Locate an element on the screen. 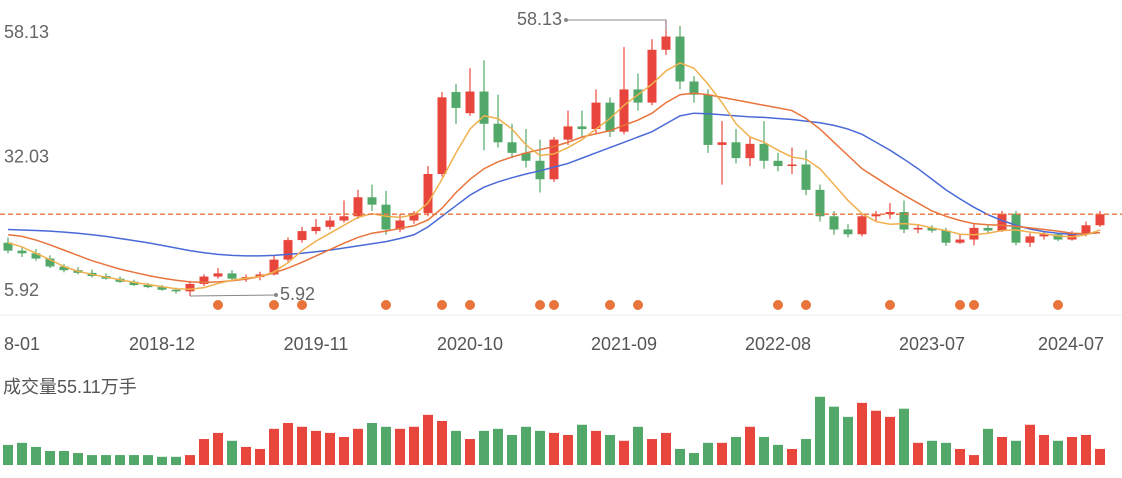 This screenshot has width=1122, height=478. y-tick-label: 5.92 is located at coordinates (21, 290).